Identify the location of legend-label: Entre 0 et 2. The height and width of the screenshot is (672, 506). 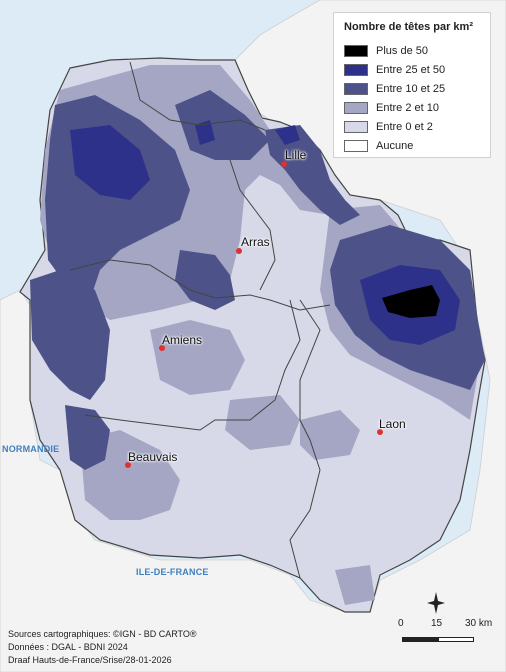
(404, 126).